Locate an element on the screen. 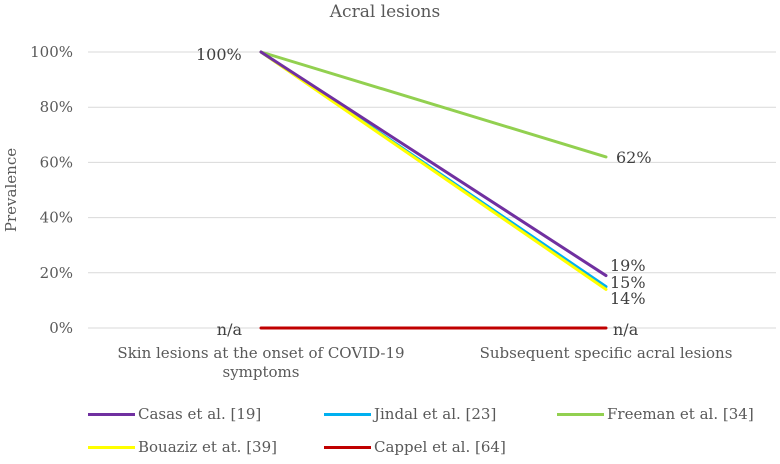 This screenshot has height=464, width=780. legend-label-freeman: Freeman et al. [34] is located at coordinates (680, 414).